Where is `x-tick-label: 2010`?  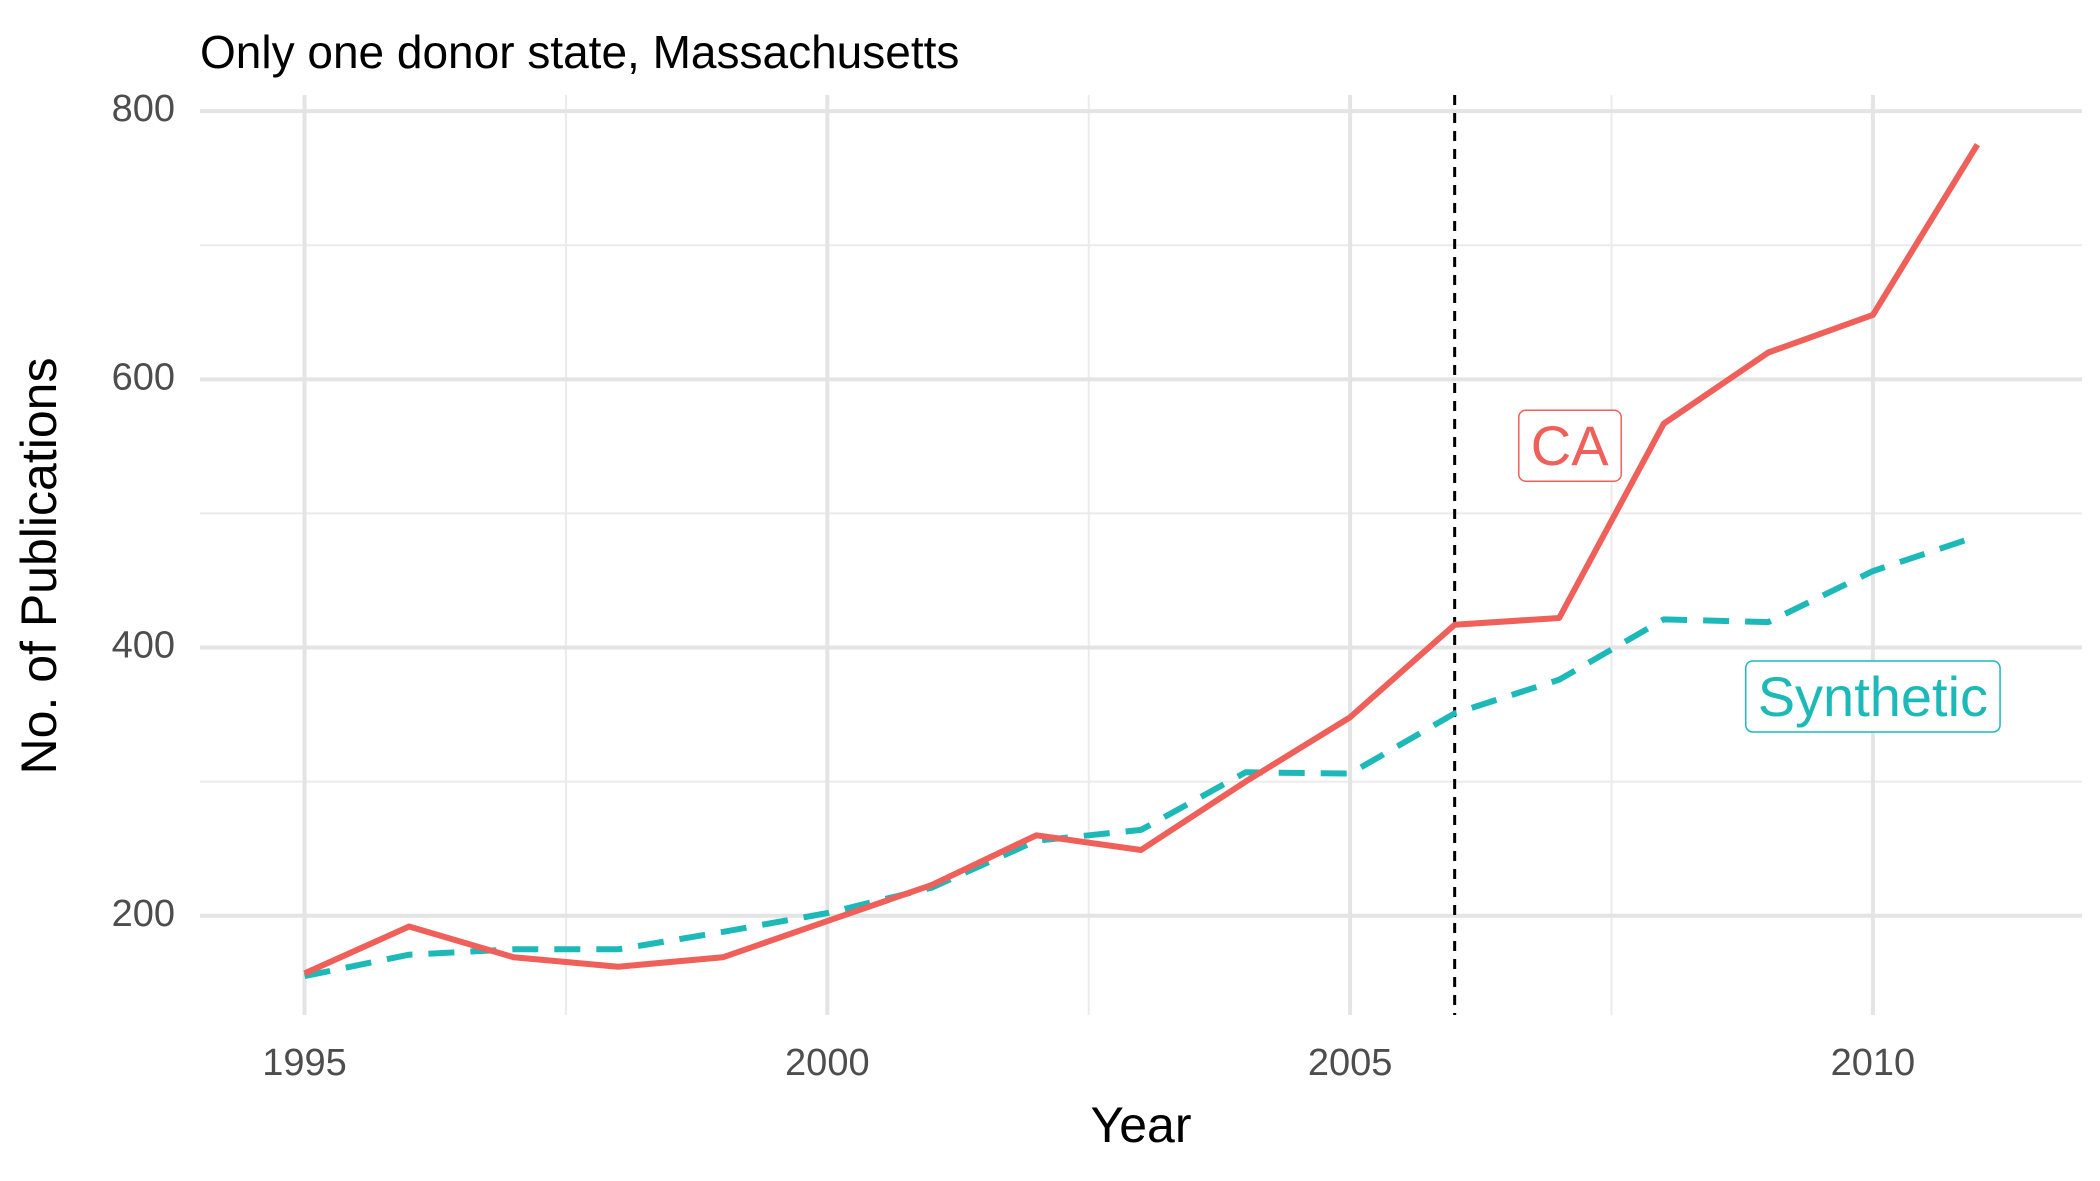
x-tick-label: 2010 is located at coordinates (1873, 1063).